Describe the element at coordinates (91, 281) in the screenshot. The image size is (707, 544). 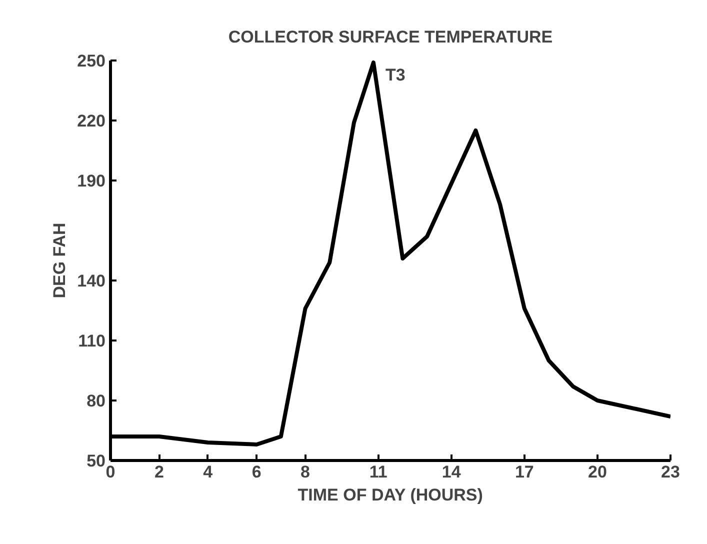
I see `y-tick-label: 140` at that location.